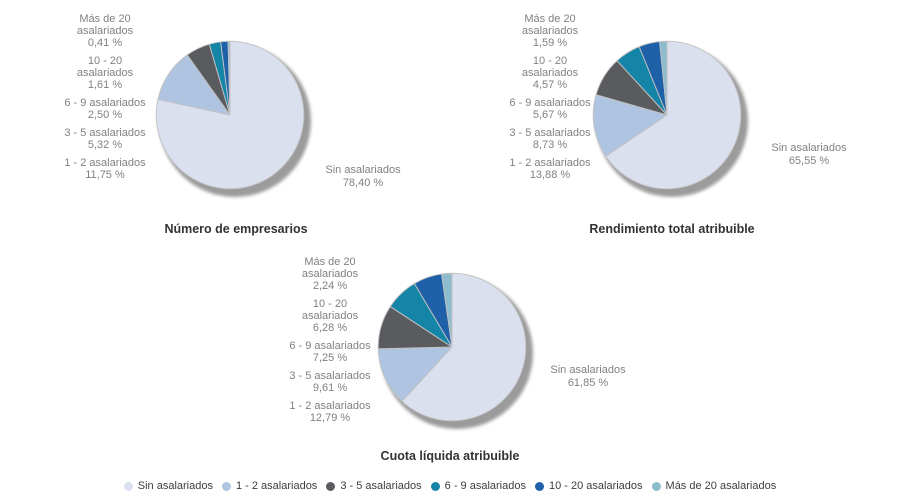 This screenshot has height=500, width=900. I want to click on slice-label-10-20: 10 - 20 asalariados 4,57 %, so click(550, 73).